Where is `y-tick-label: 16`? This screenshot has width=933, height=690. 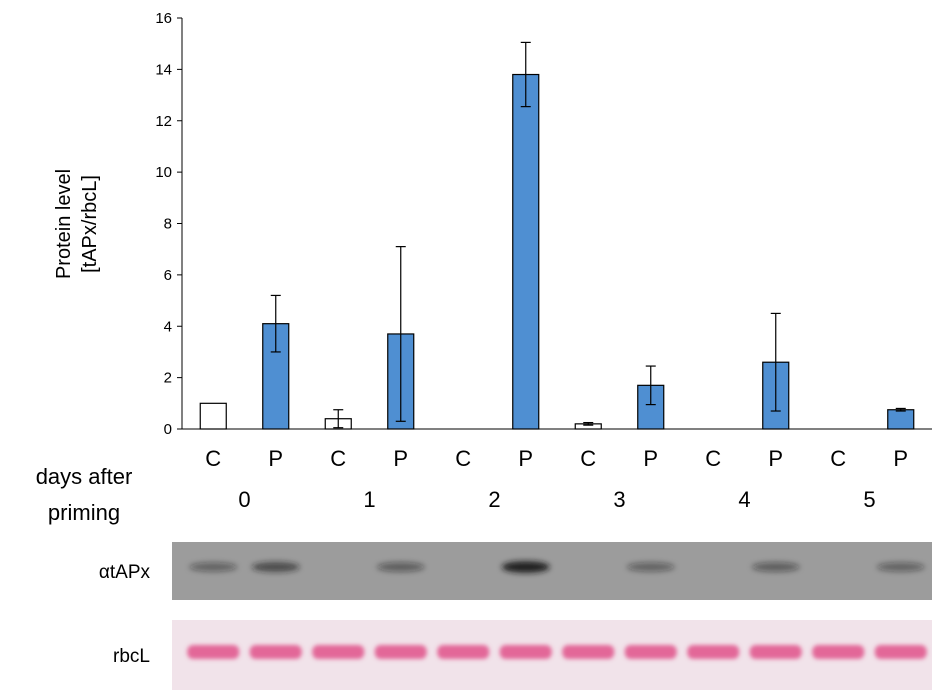
y-tick-label: 16 is located at coordinates (163, 18).